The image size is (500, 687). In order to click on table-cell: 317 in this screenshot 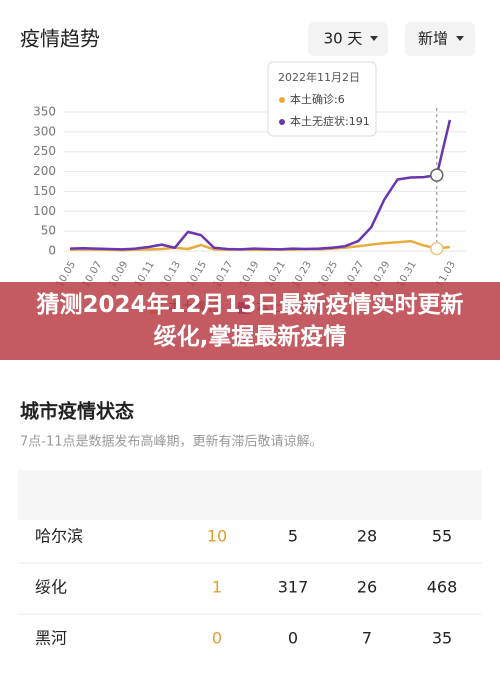, I will do `click(293, 587)`.